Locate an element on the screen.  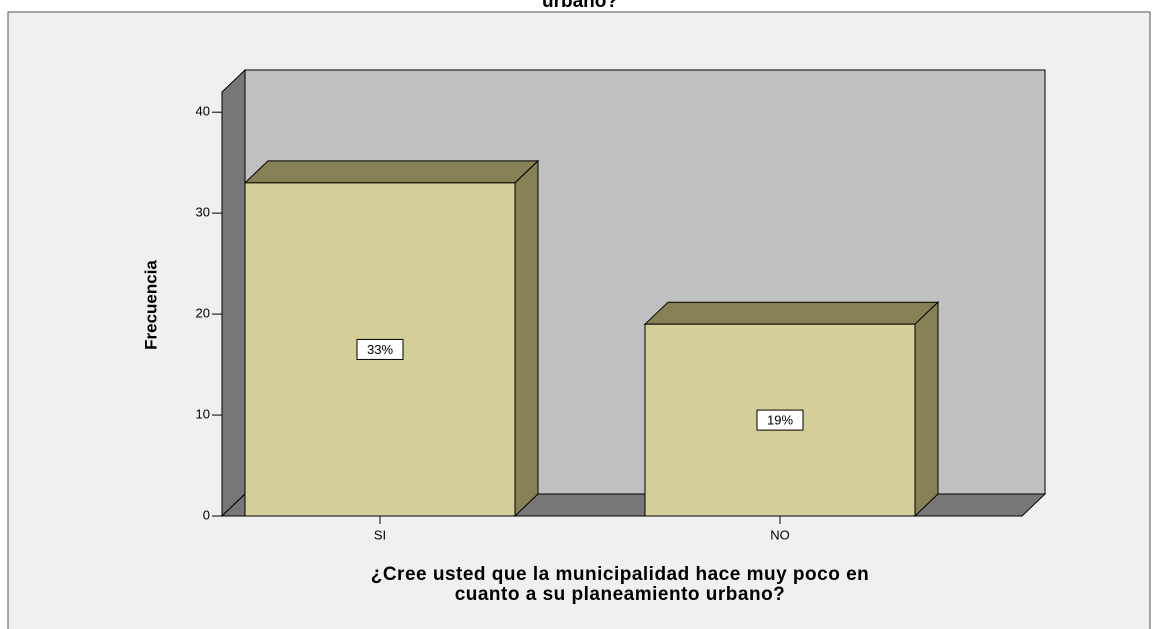
x-axis-label: cuanto a su planeamiento urbano? is located at coordinates (620, 594).